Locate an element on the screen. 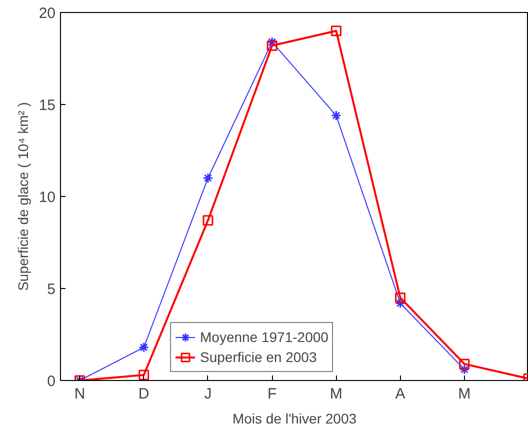 This screenshot has width=528, height=429. y-axis-title: Superficie de glace ( 10⁴ km² ) is located at coordinates (22, 196).